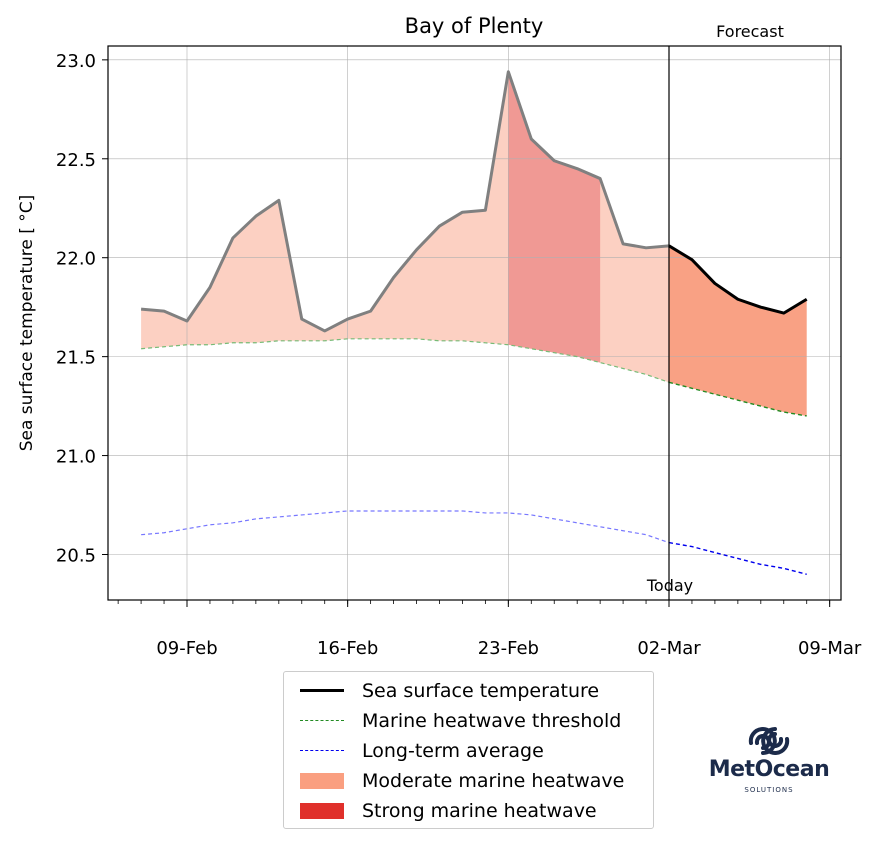 The width and height of the screenshot is (882, 845). What do you see at coordinates (669, 648) in the screenshot?
I see `x-tick-label: 02-Mar` at bounding box center [669, 648].